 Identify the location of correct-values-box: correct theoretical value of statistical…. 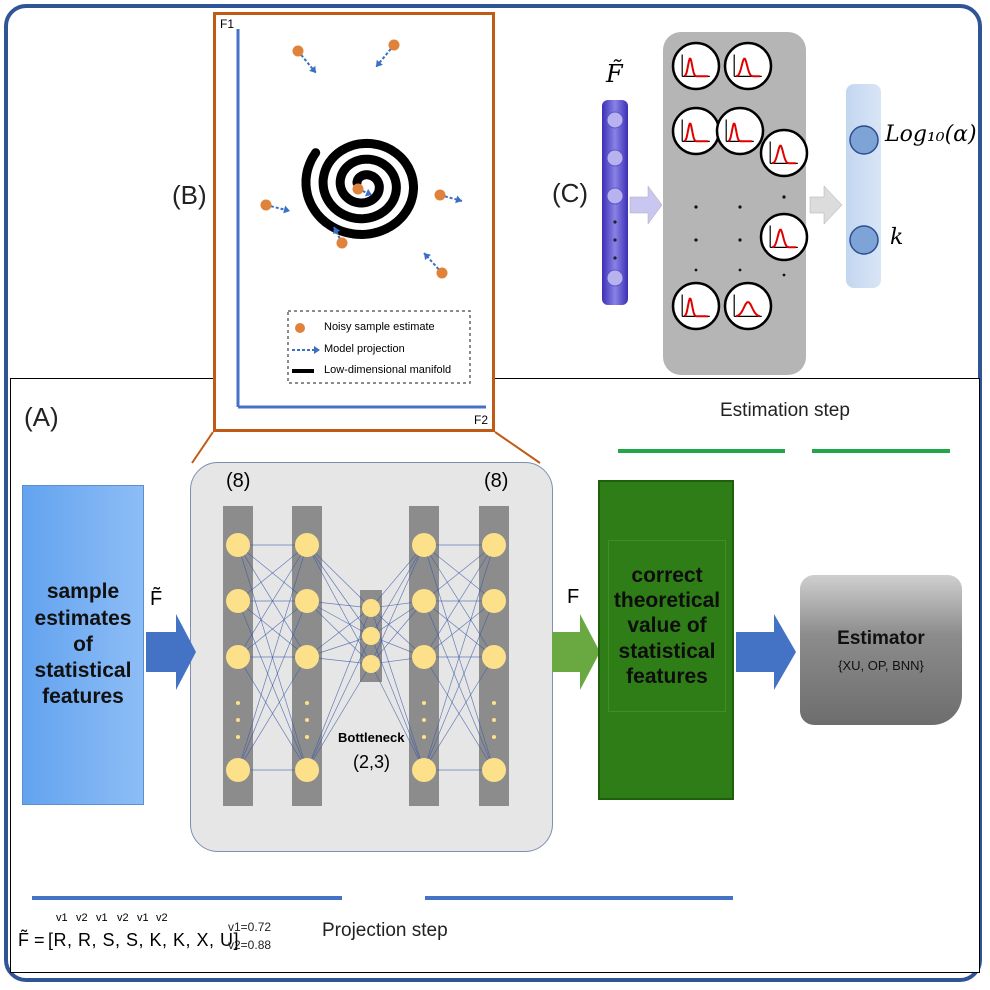
(666, 640).